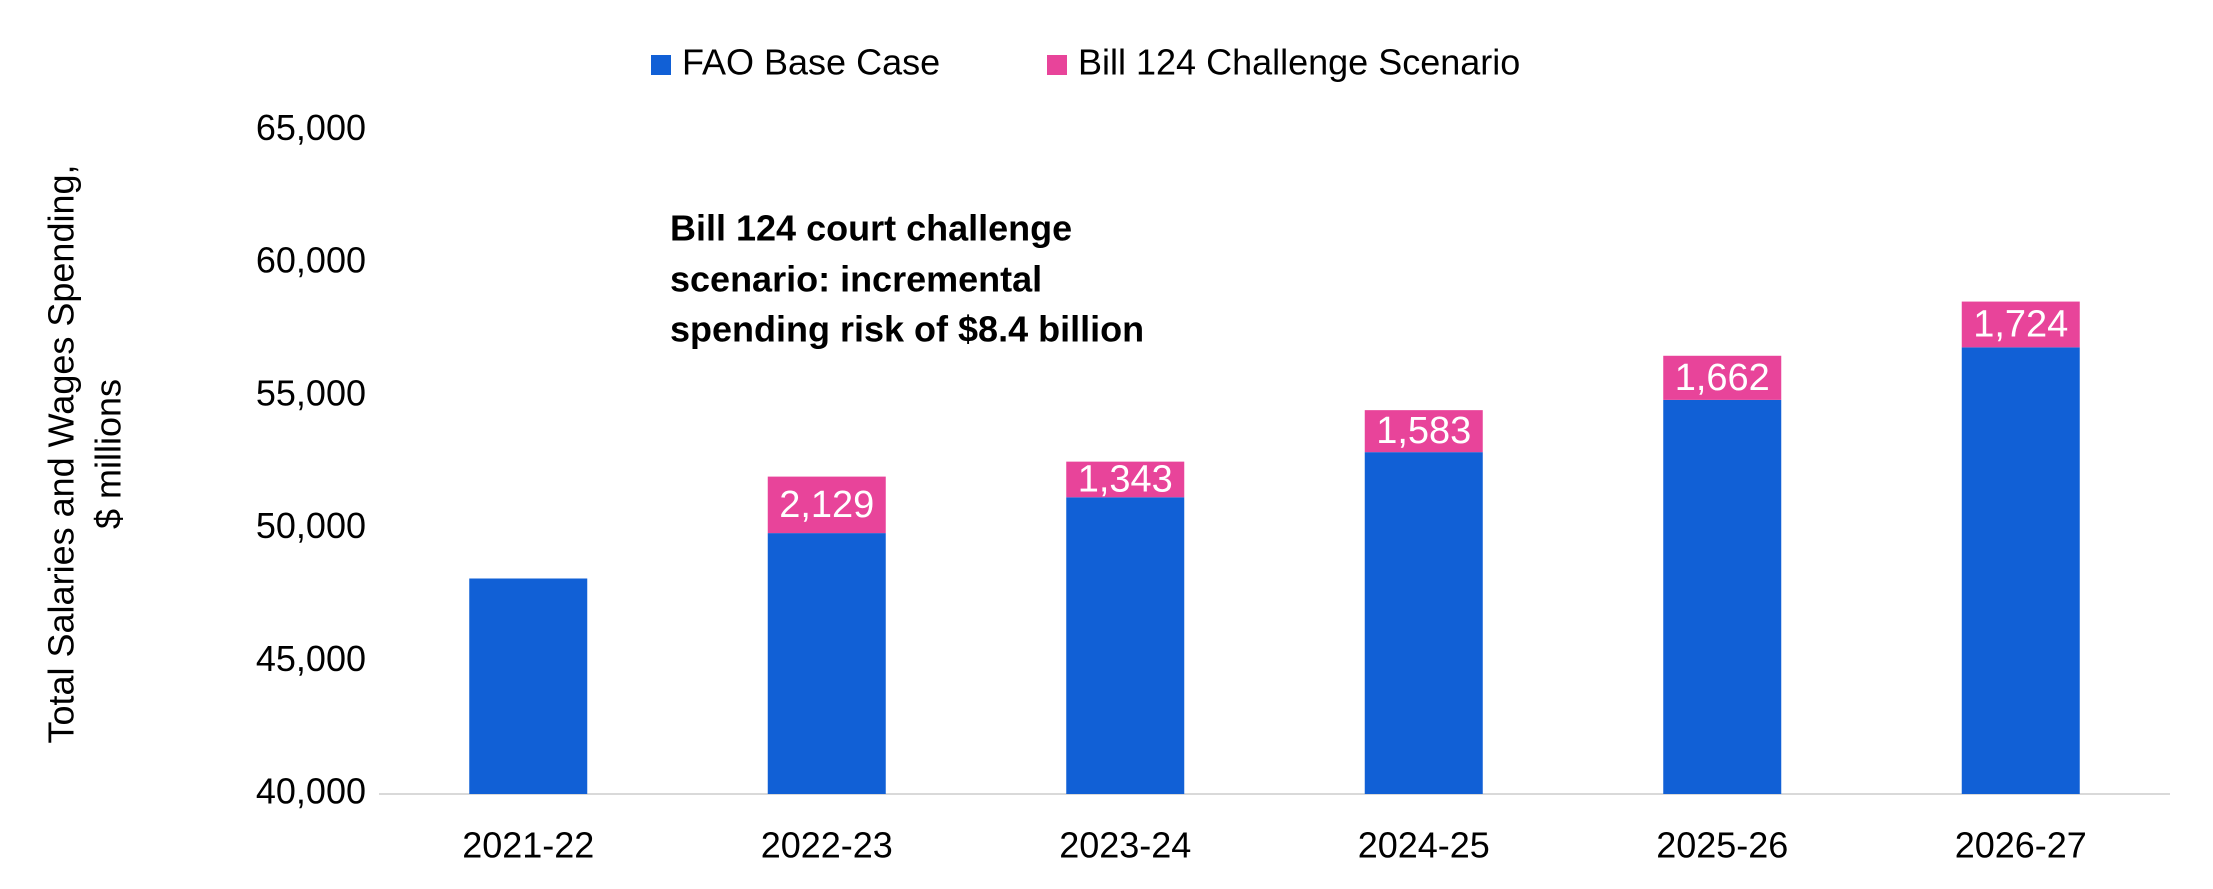 Image resolution: width=2213 pixels, height=889 pixels. Describe the element at coordinates (1722, 845) in the screenshot. I see `x-tick-label: 2025-26` at that location.